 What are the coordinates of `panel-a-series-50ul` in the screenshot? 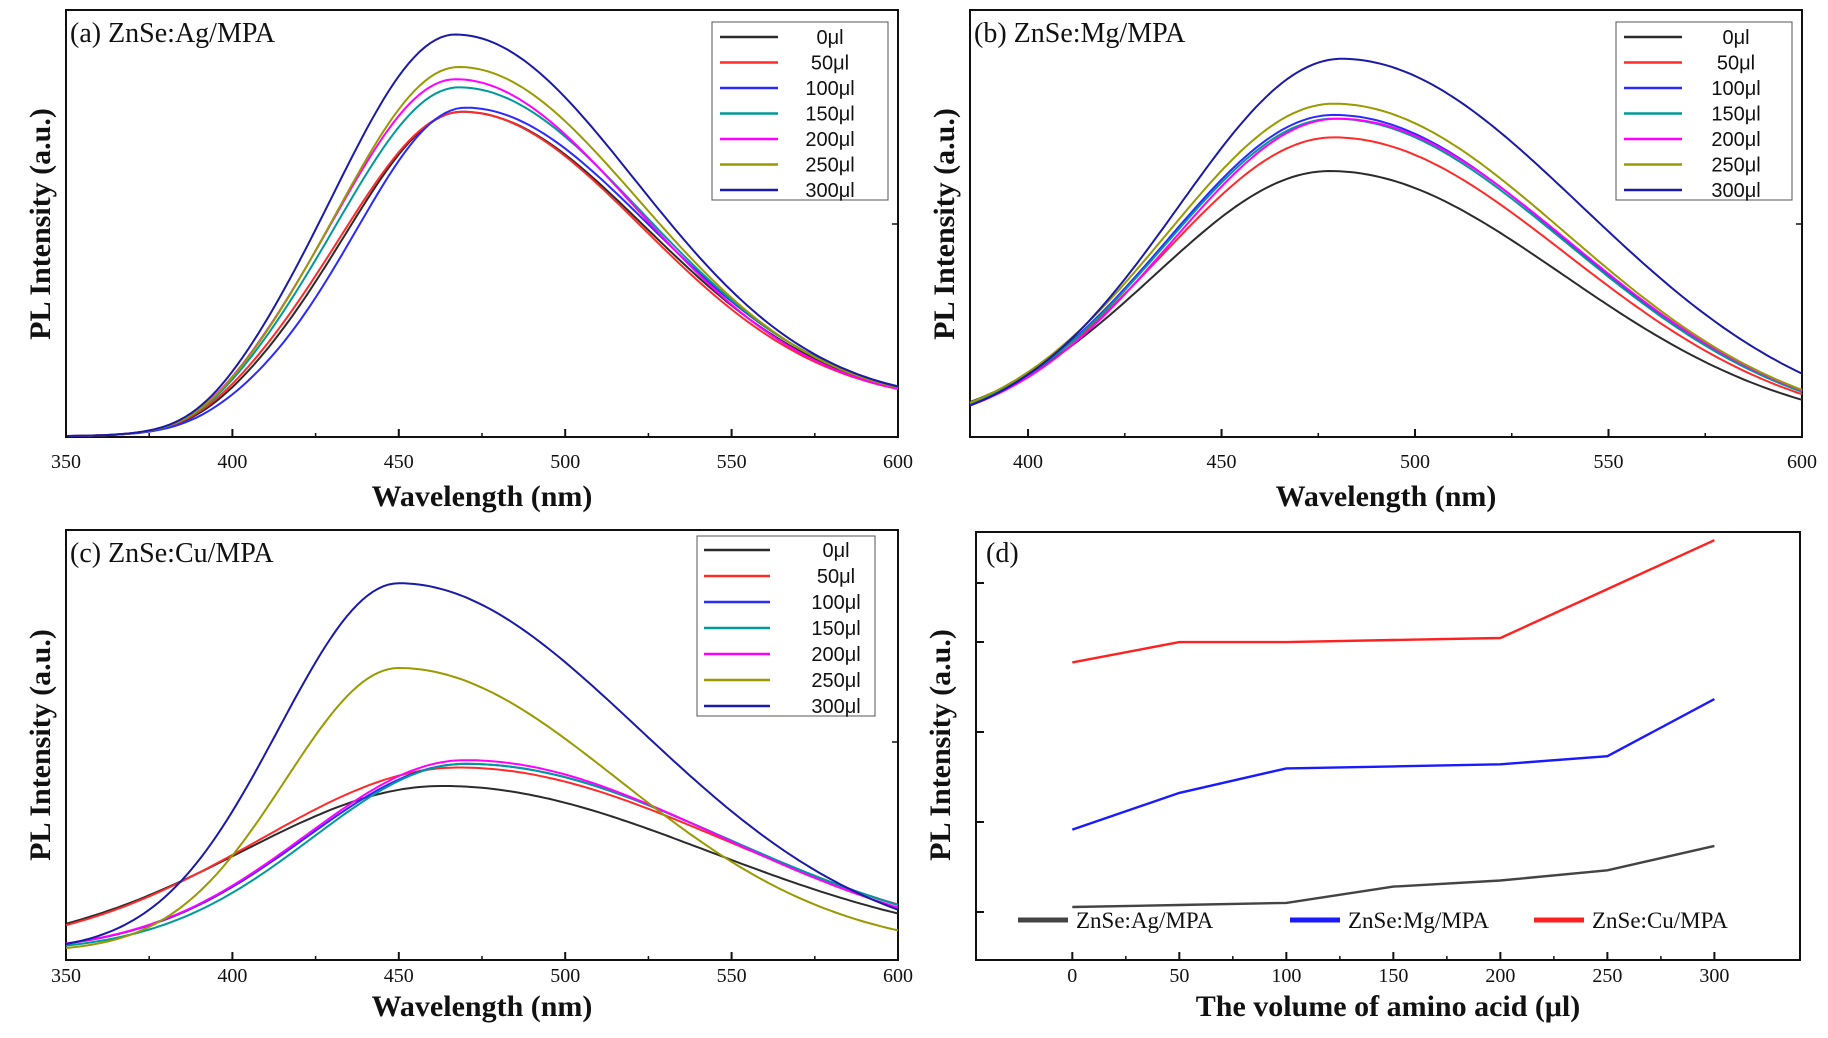 It's located at (482, 273).